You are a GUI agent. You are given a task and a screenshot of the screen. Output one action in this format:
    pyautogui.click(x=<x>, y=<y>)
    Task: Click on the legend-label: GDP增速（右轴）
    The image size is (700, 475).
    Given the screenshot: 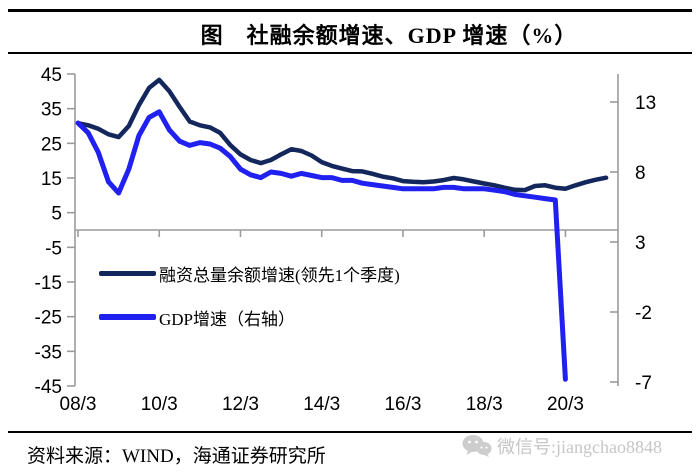 What is the action you would take?
    pyautogui.click(x=227, y=319)
    